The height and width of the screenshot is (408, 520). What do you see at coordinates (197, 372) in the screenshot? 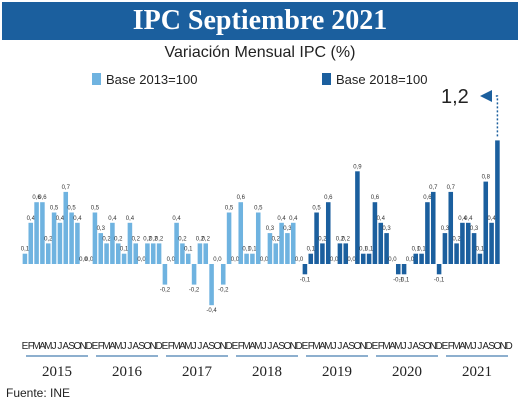
I see `year-label-2017: 2017` at bounding box center [197, 372].